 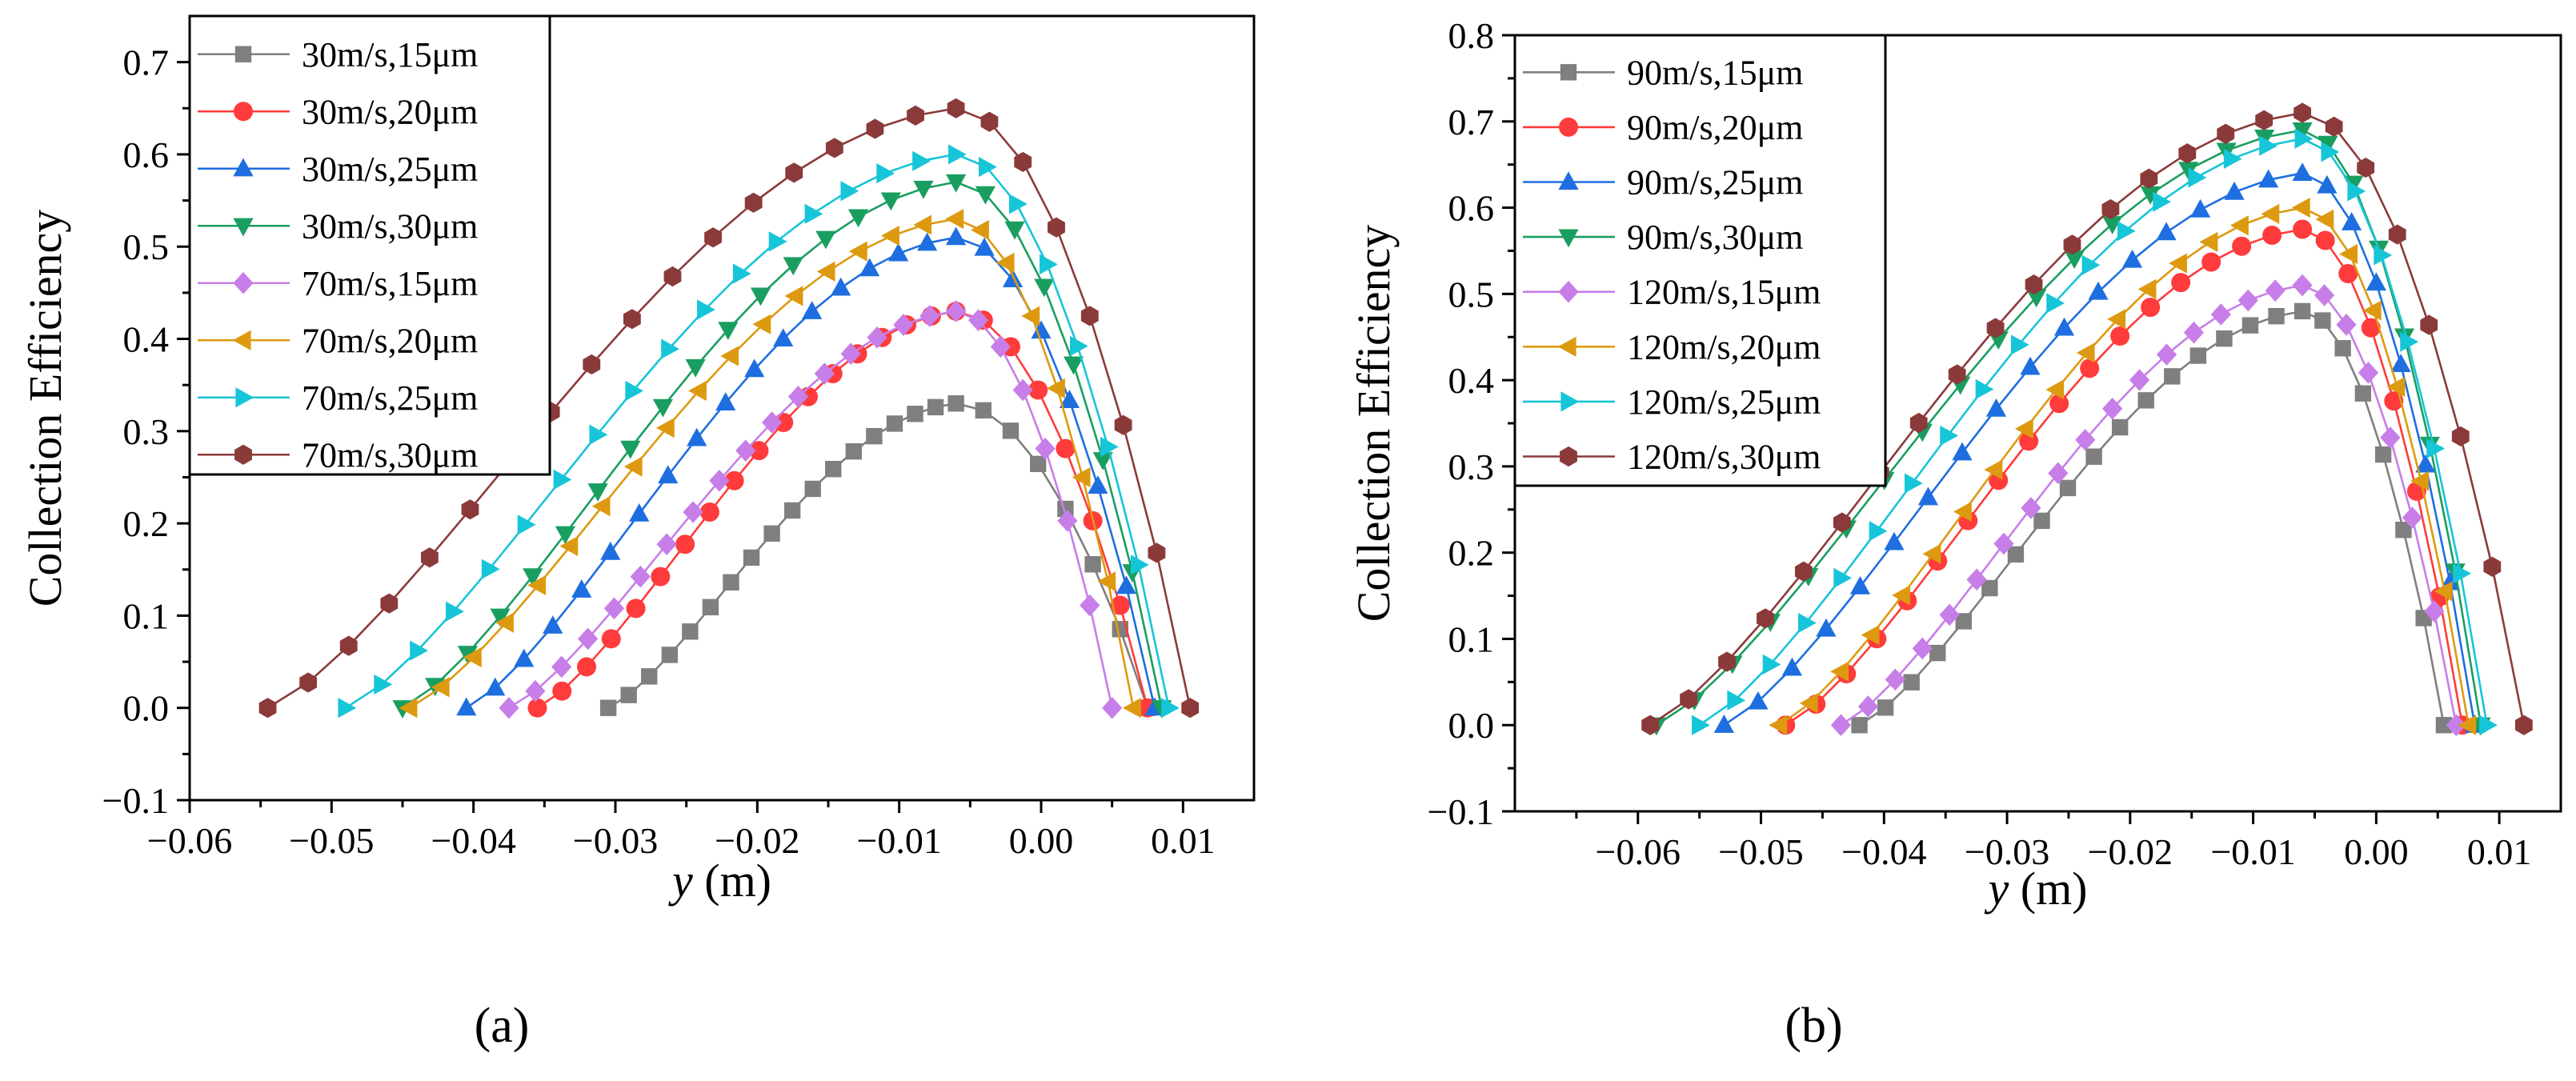 What do you see at coordinates (2152, 518) in the screenshot?
I see `series-line` at bounding box center [2152, 518].